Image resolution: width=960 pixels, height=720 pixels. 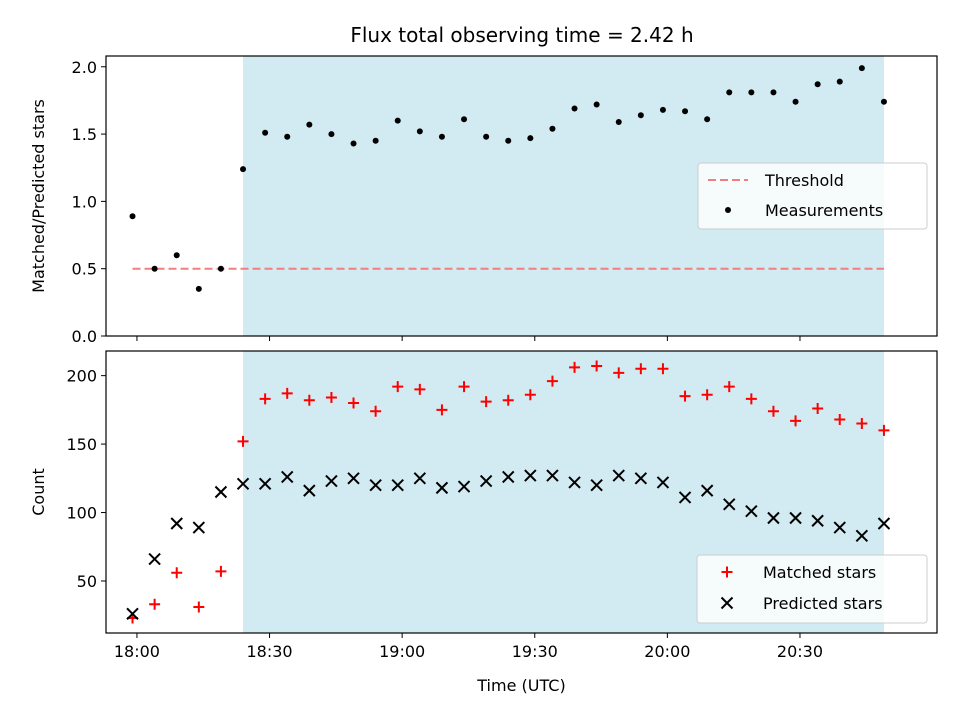 I want to click on y-tick-label: 1.5, so click(x=84, y=134).